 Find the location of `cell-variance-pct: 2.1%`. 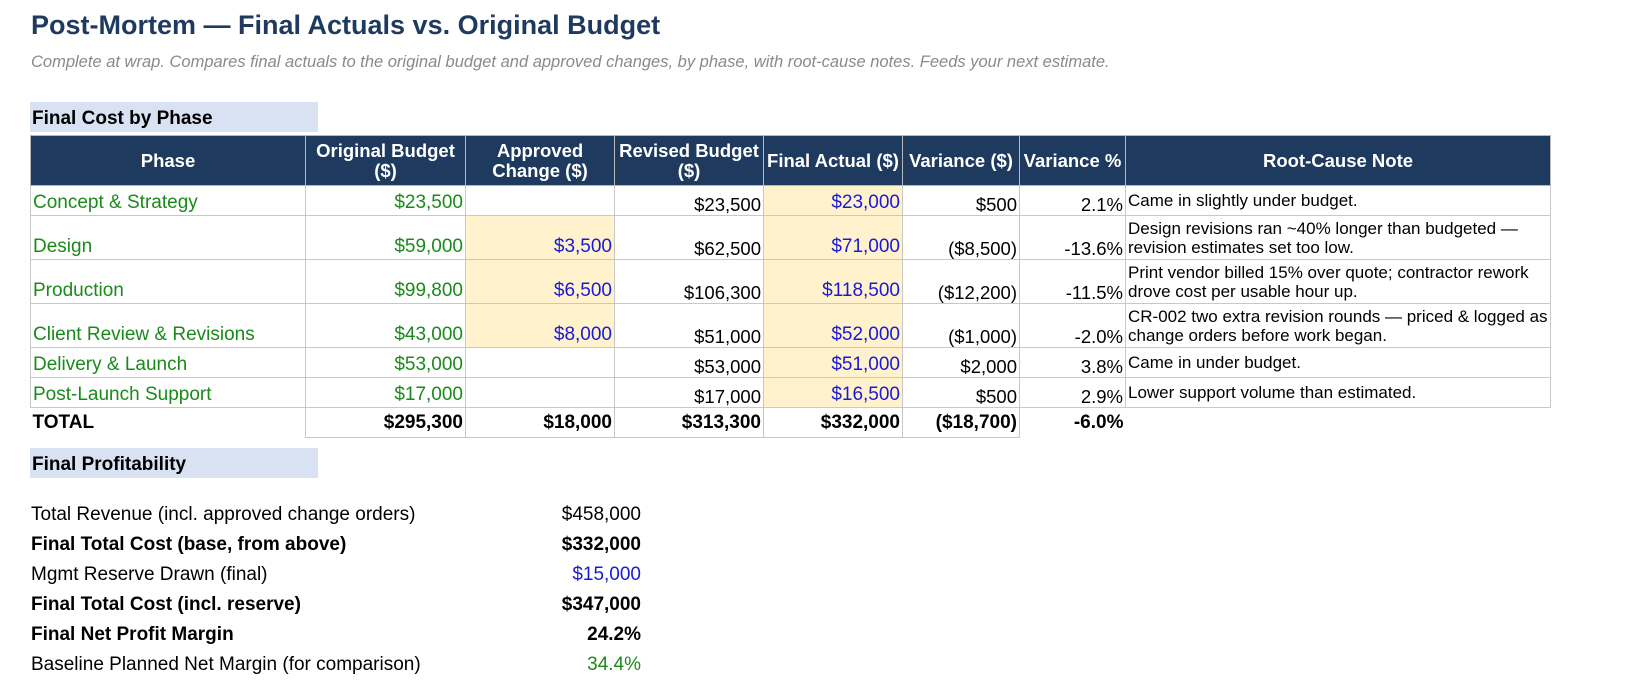

cell-variance-pct: 2.1% is located at coordinates (1072, 200).